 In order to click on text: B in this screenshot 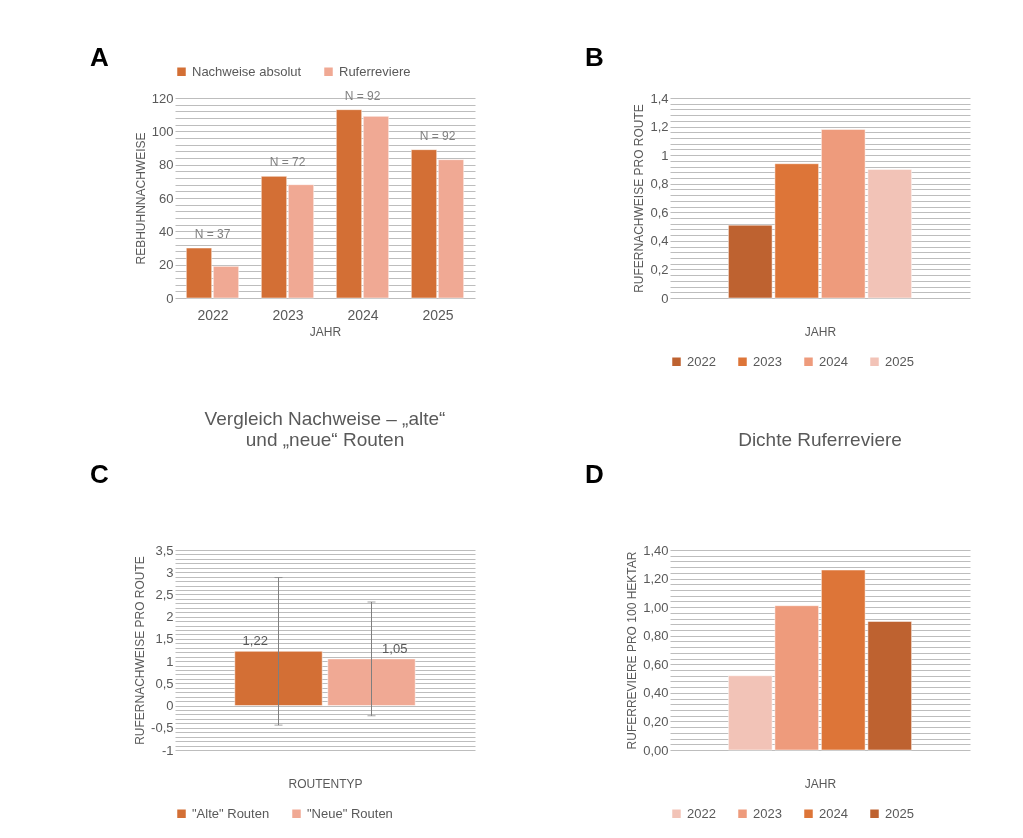, I will do `click(594, 57)`.